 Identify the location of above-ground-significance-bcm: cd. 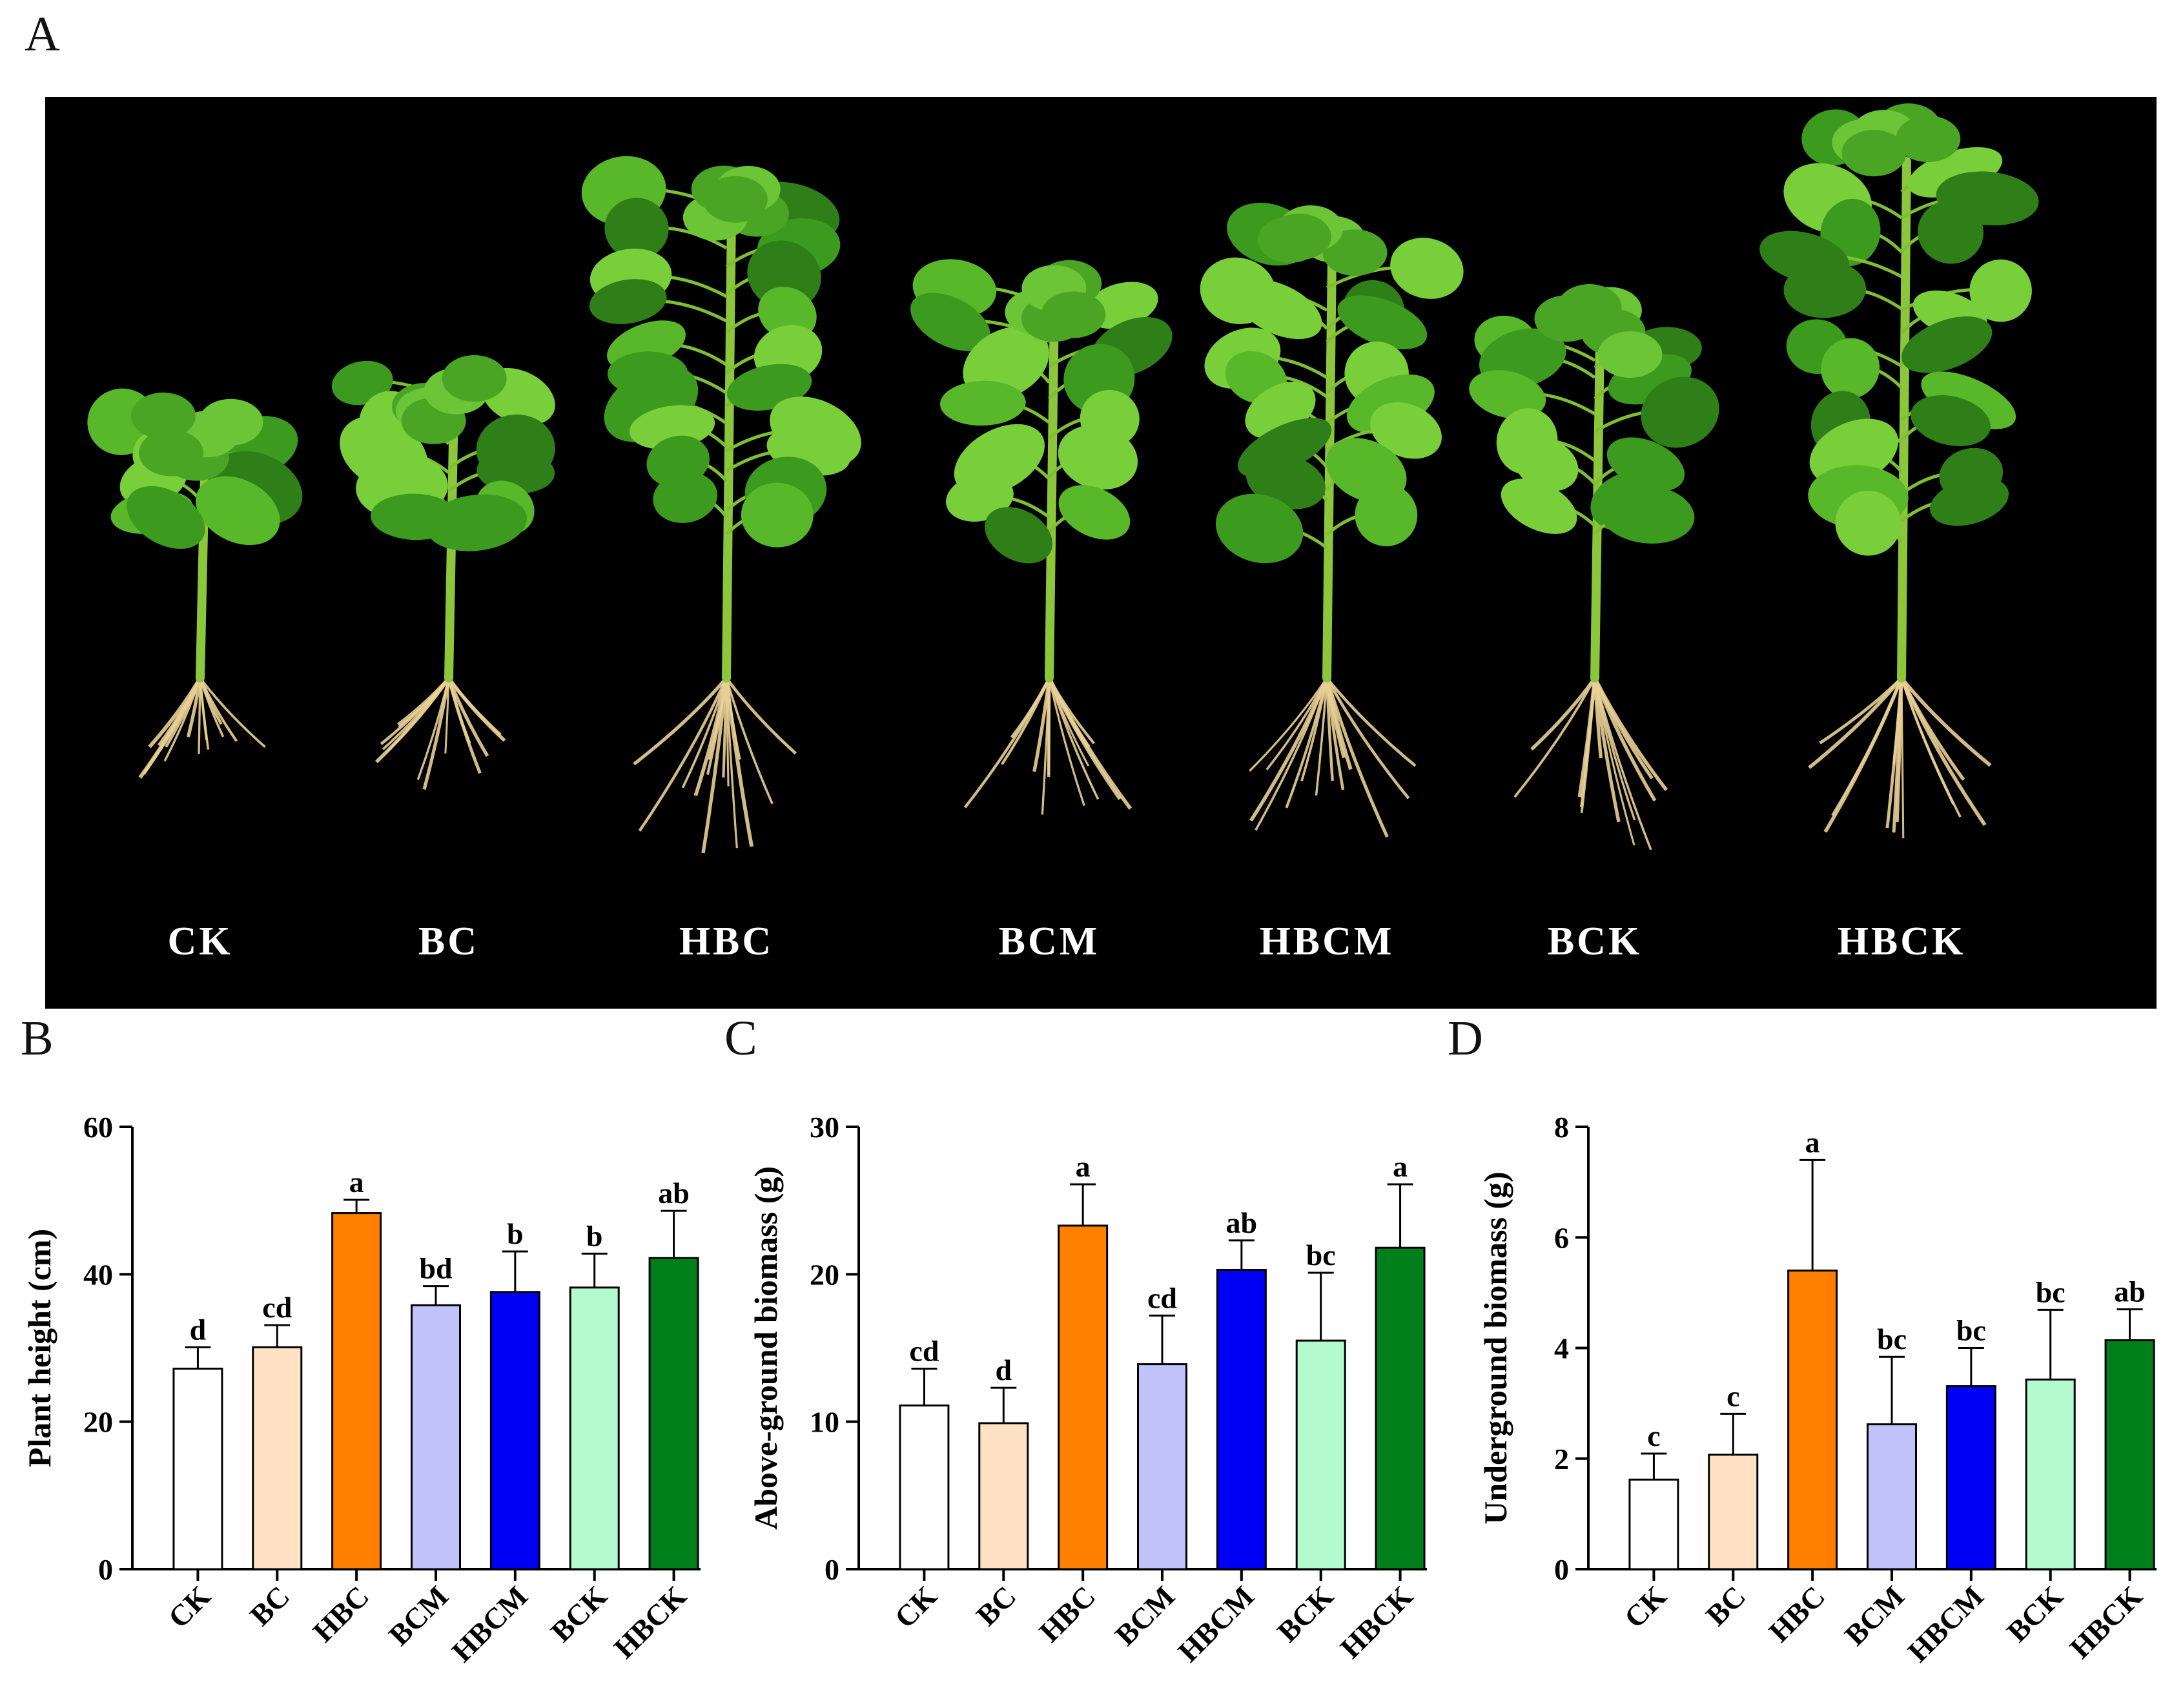
(1162, 1297).